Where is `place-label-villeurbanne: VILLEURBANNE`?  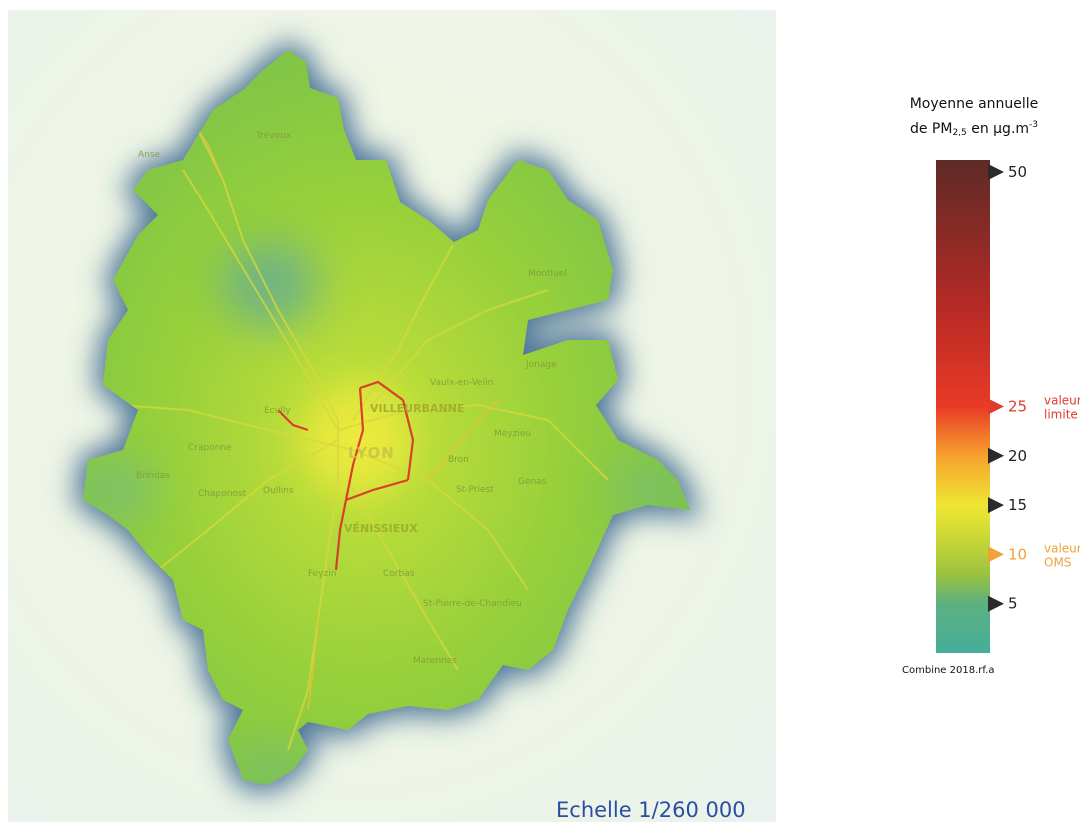 place-label-villeurbanne: VILLEURBANNE is located at coordinates (417, 408).